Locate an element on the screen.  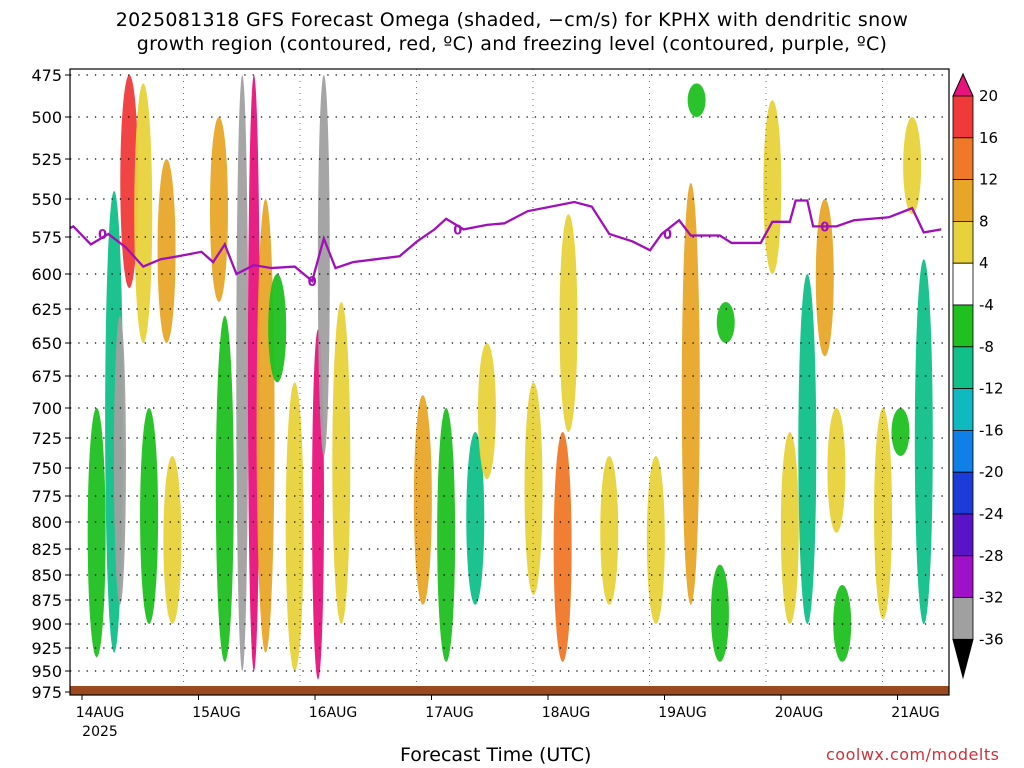
colorbar-tick-label: -32 is located at coordinates (991, 598).